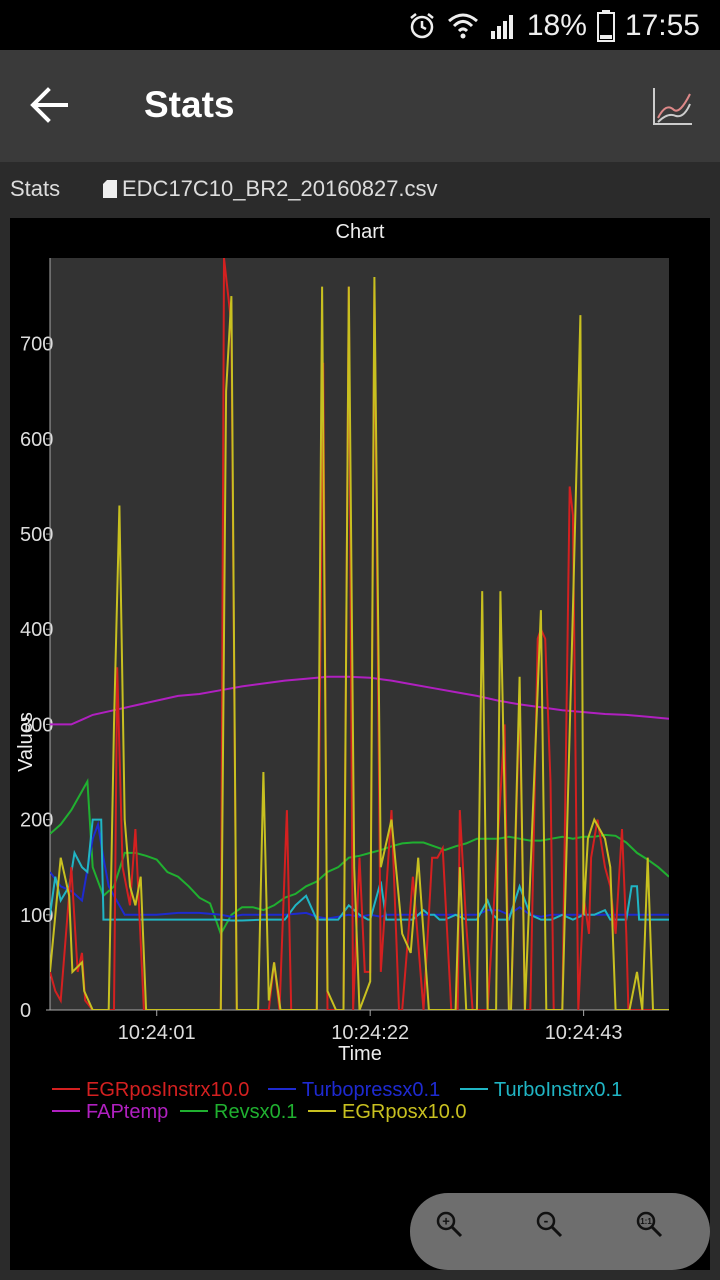 The image size is (720, 1280). What do you see at coordinates (584, 1033) in the screenshot?
I see `x-tick-label: 10:24:43` at bounding box center [584, 1033].